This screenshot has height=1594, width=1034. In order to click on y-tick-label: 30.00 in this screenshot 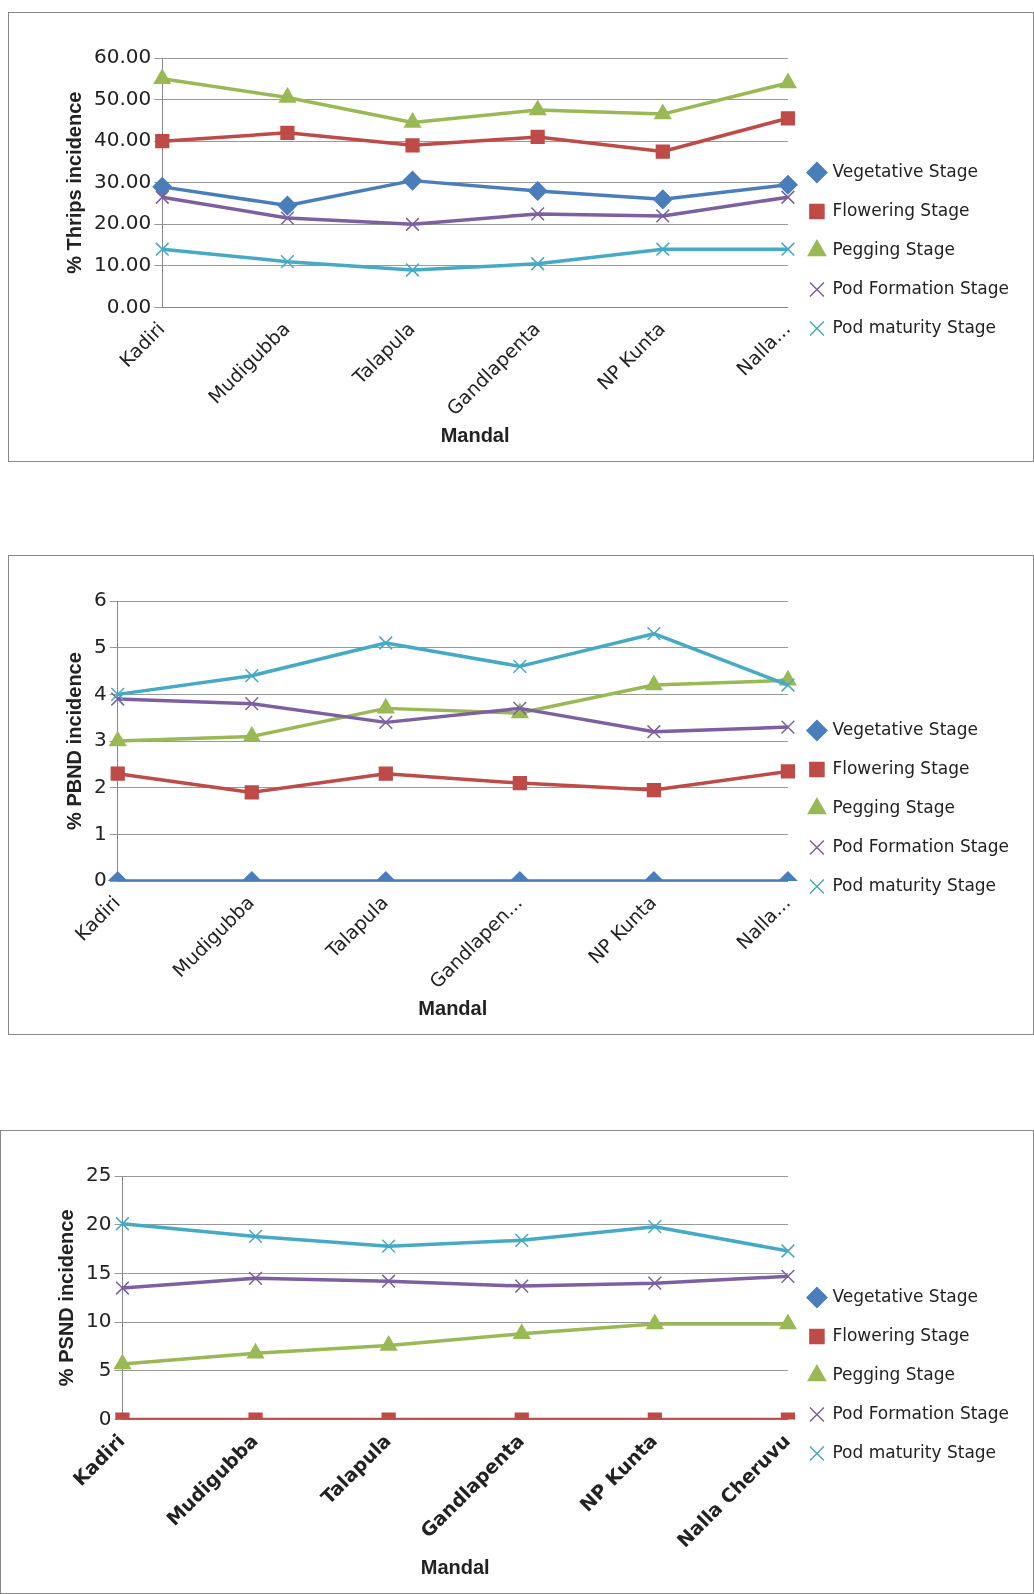, I will do `click(122, 180)`.